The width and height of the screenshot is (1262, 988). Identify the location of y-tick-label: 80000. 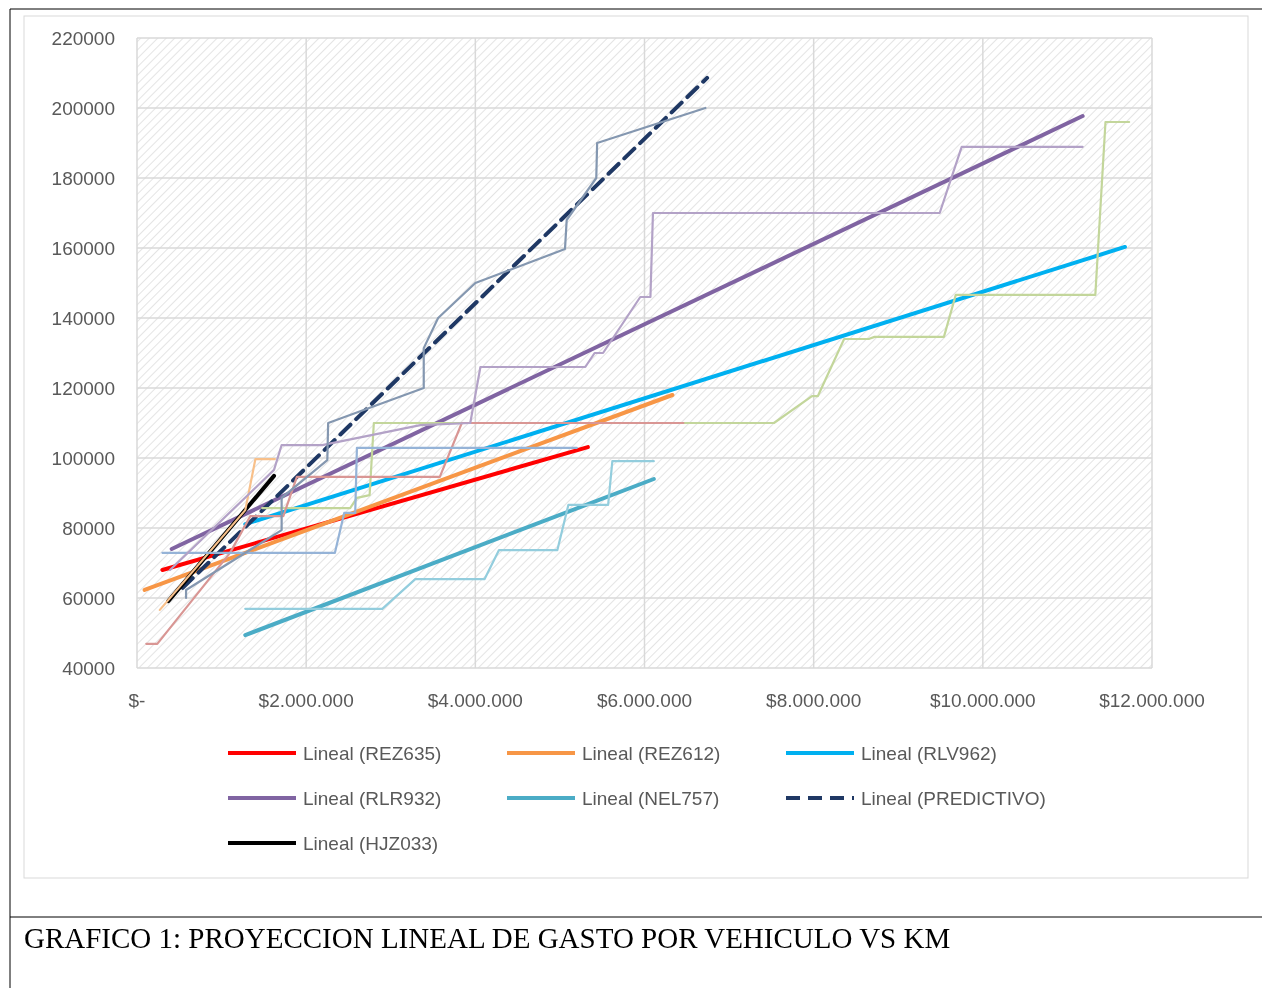
(88, 528).